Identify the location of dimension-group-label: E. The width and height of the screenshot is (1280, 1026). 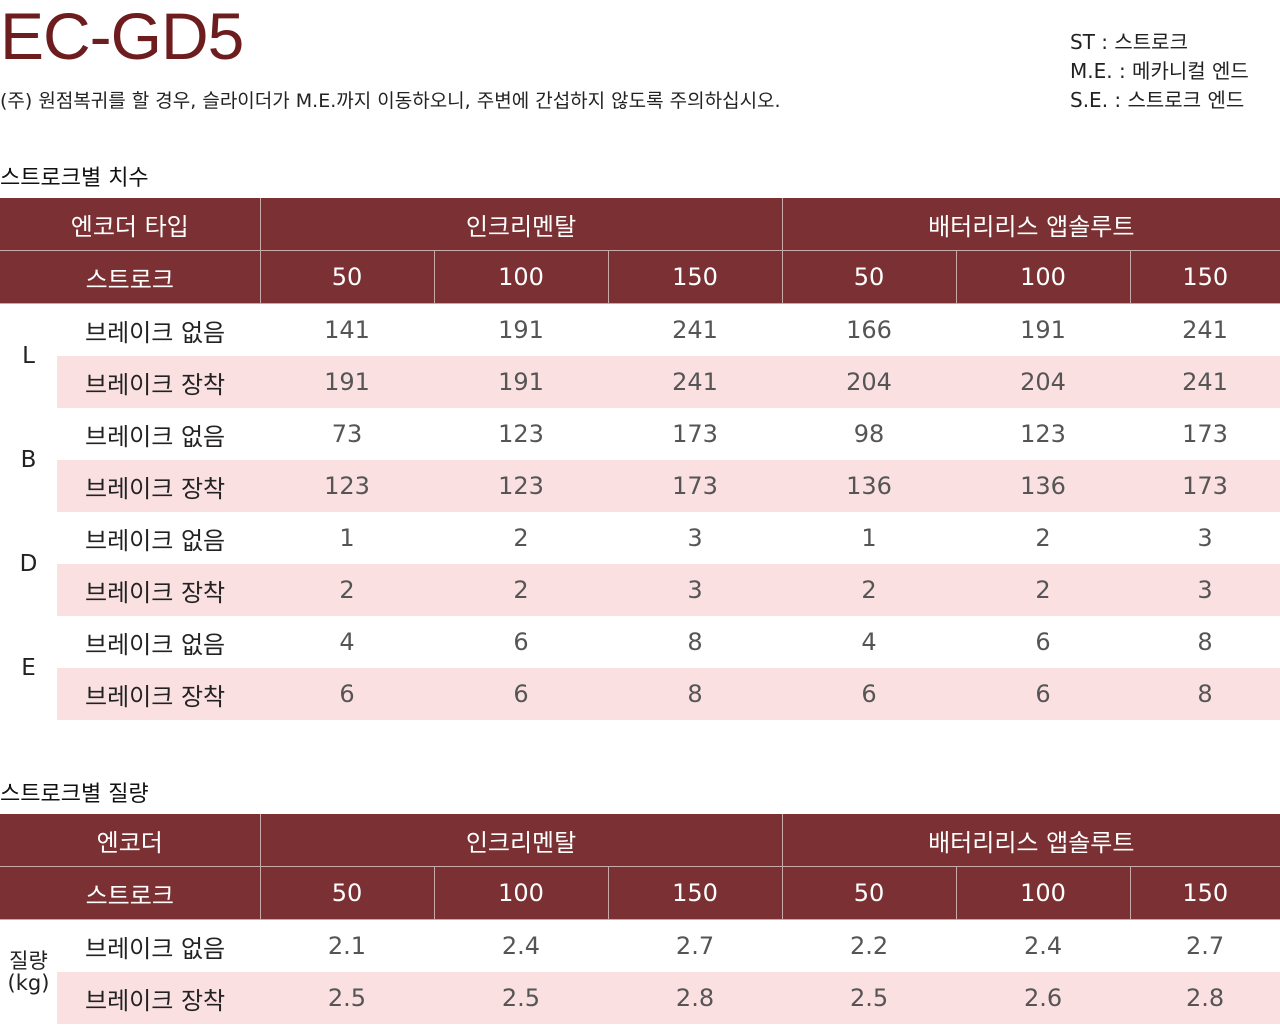
(28, 668).